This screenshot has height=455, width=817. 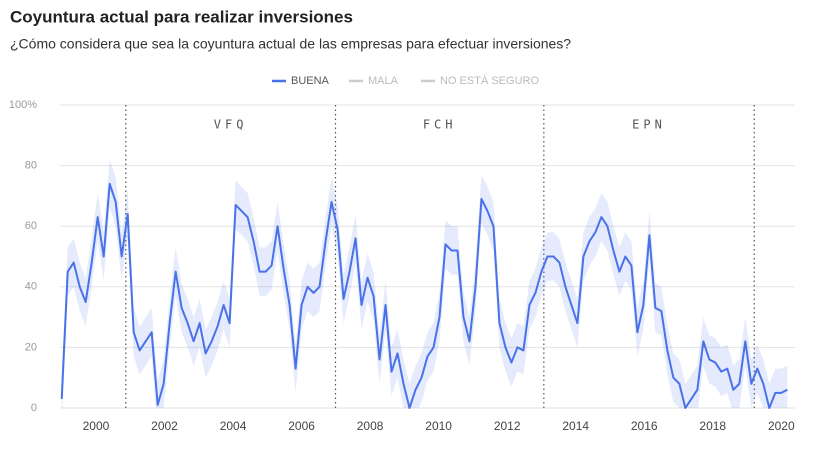 What do you see at coordinates (489, 80) in the screenshot?
I see `legend-label: NO ESTÁ SEGURO` at bounding box center [489, 80].